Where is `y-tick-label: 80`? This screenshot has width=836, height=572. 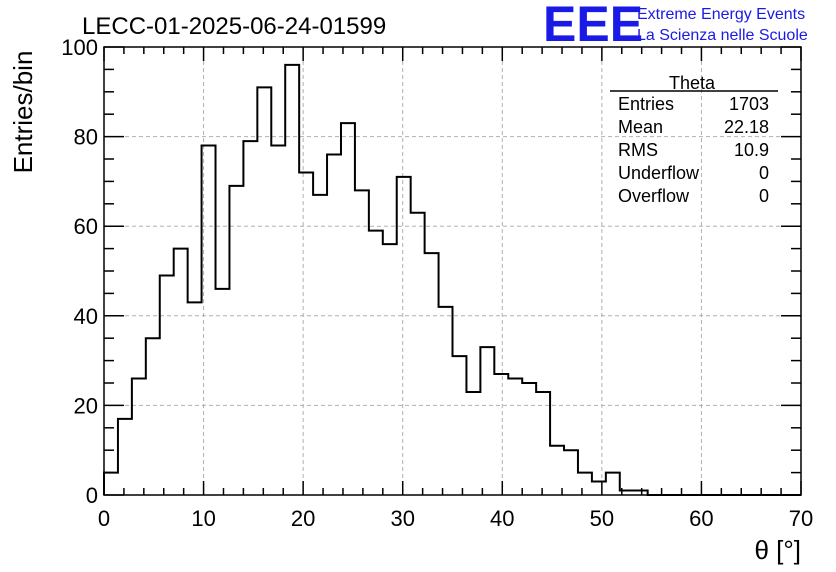 y-tick-label: 80 is located at coordinates (86, 137).